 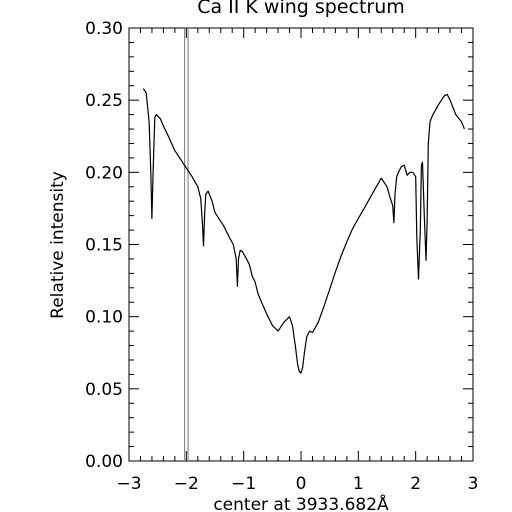 I want to click on y-axis-label: Relative intensity, so click(x=58, y=245).